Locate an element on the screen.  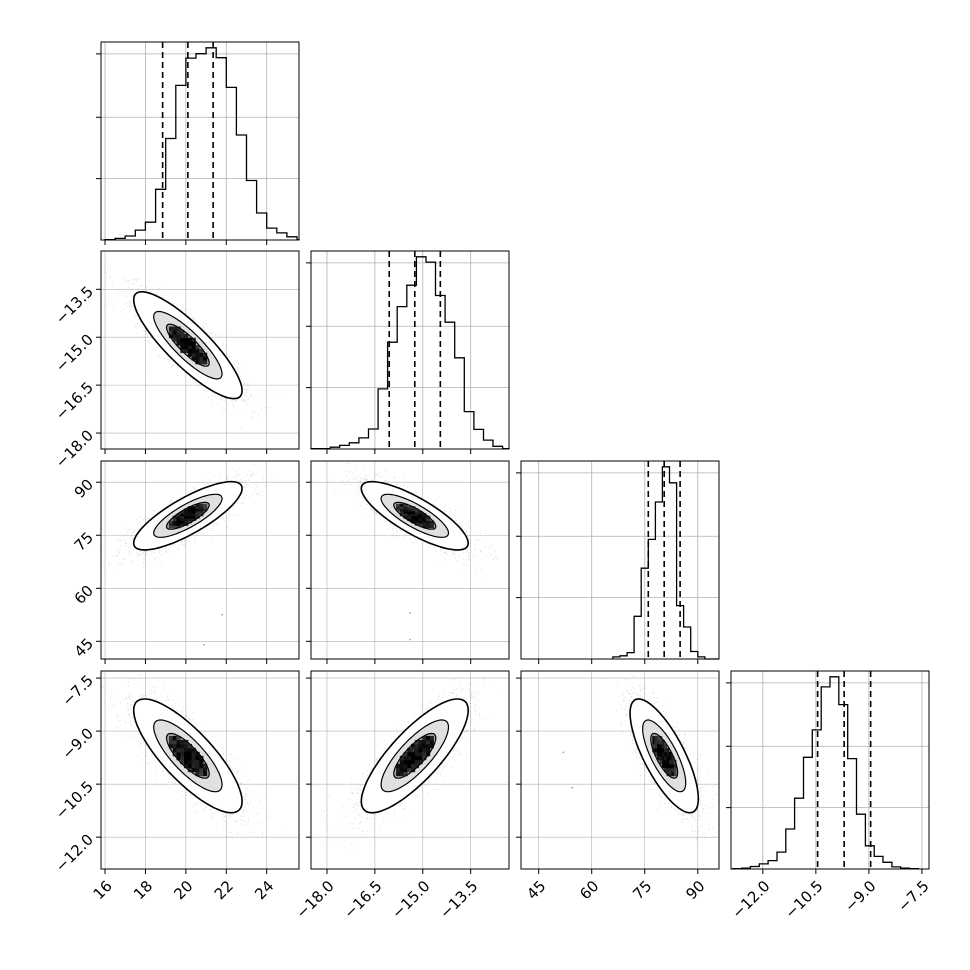
x-tick-label: −13.5 is located at coordinates (458, 899).